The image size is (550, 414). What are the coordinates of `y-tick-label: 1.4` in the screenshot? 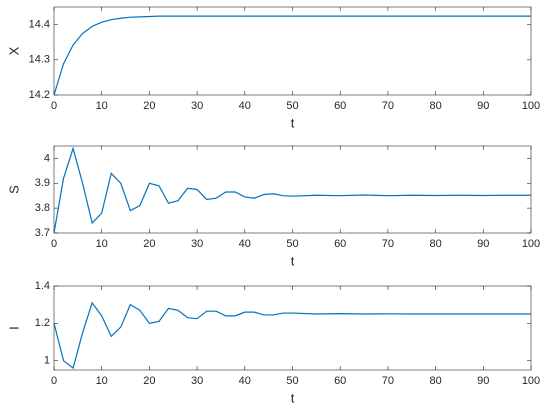 It's located at (42, 286).